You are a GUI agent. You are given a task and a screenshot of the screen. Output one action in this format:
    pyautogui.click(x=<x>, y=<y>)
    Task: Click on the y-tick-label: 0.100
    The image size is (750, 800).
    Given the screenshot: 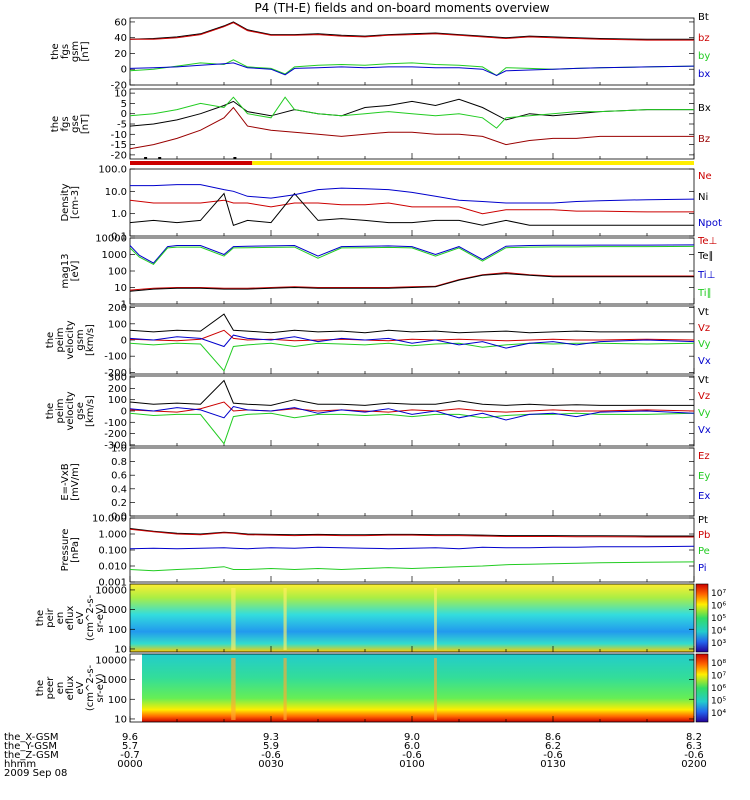 What is the action you would take?
    pyautogui.click(x=112, y=551)
    